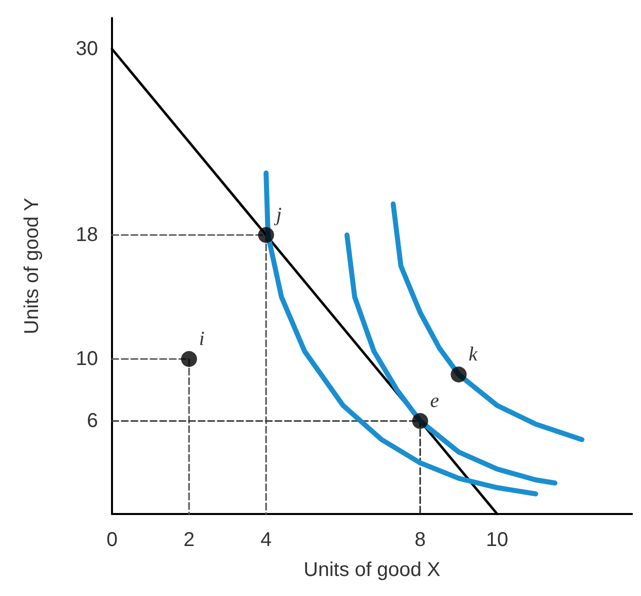 This screenshot has width=641, height=596. I want to click on x-tick-label: 8, so click(420, 540).